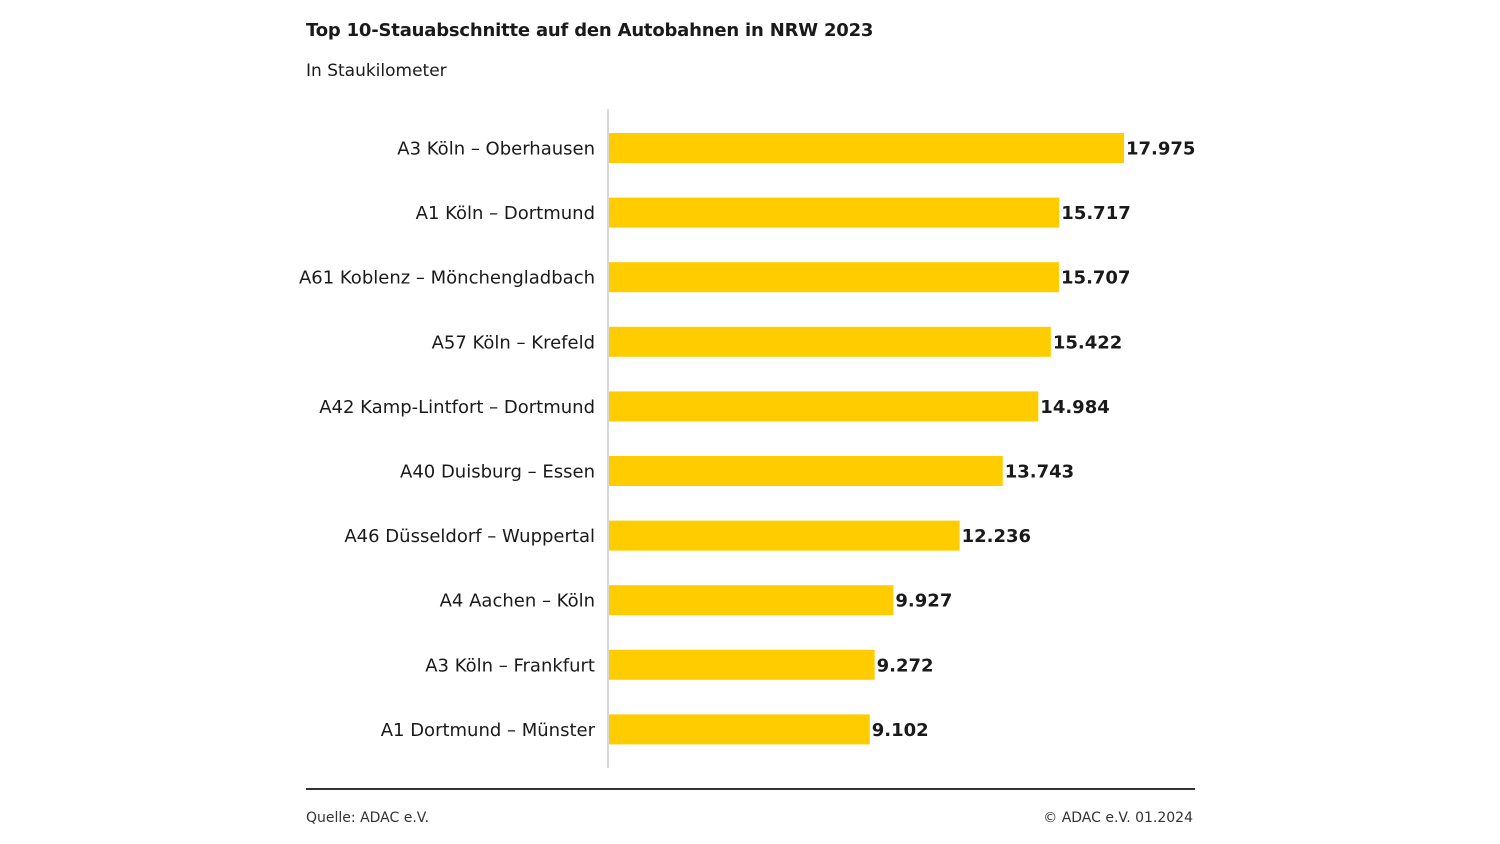 The height and width of the screenshot is (844, 1500). Describe the element at coordinates (1095, 278) in the screenshot. I see `value-label-3: 15.707` at that location.